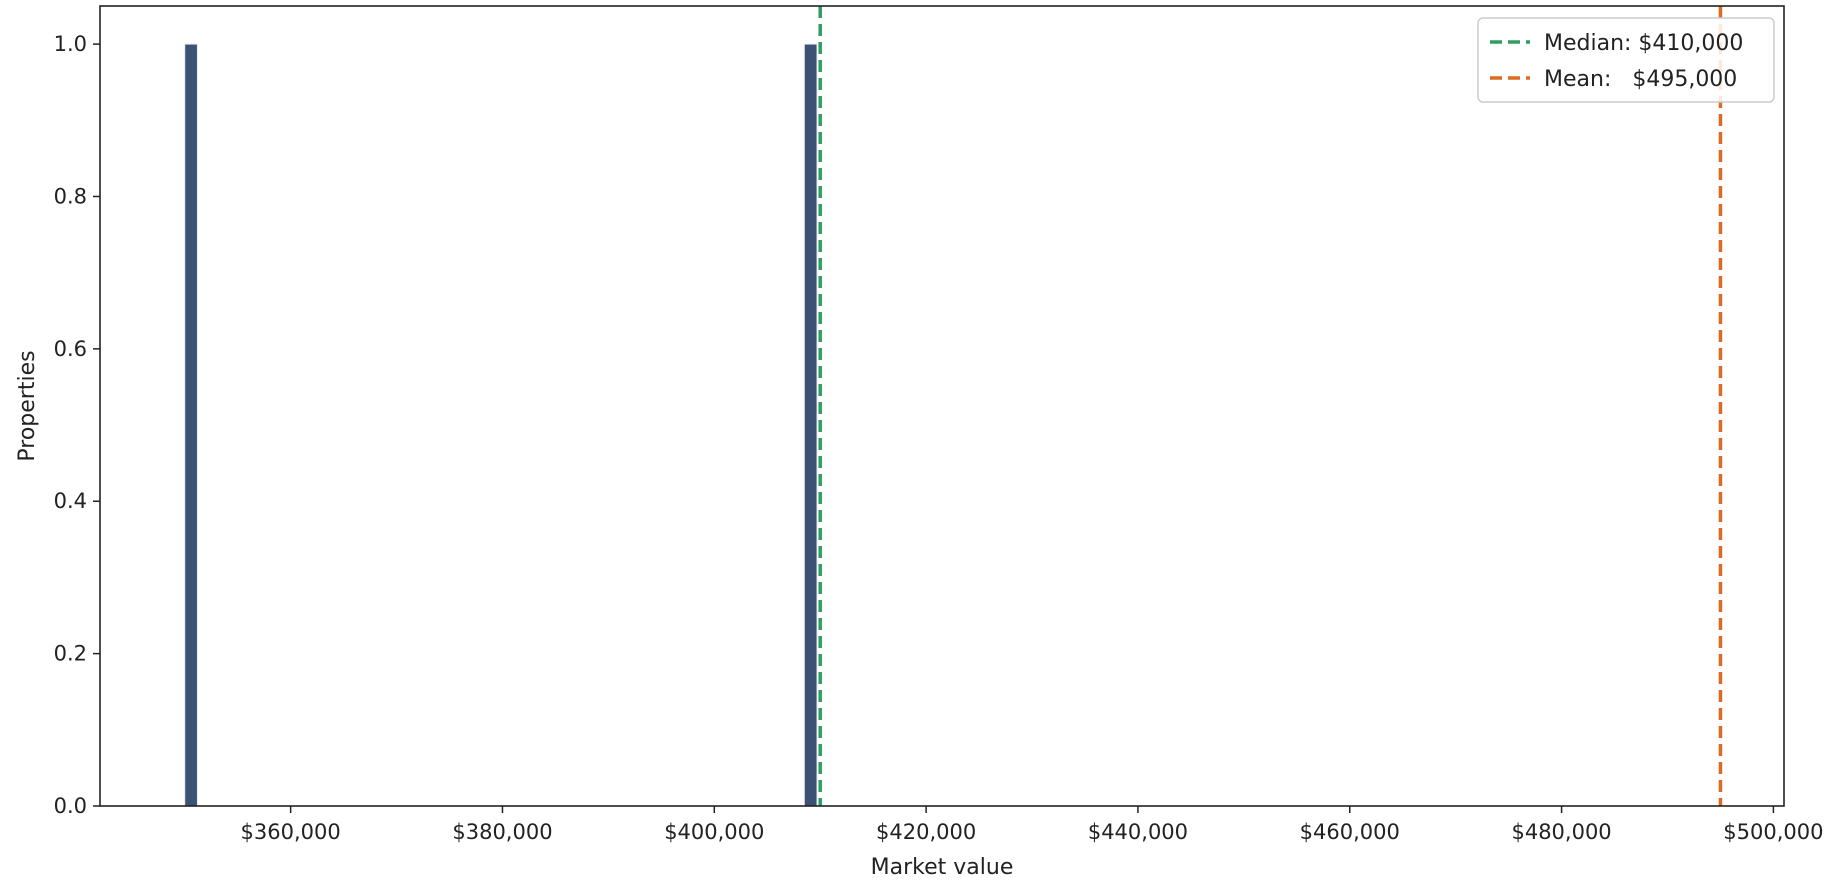 The height and width of the screenshot is (896, 1828). What do you see at coordinates (70, 654) in the screenshot?
I see `y-tick-label: 0.2` at bounding box center [70, 654].